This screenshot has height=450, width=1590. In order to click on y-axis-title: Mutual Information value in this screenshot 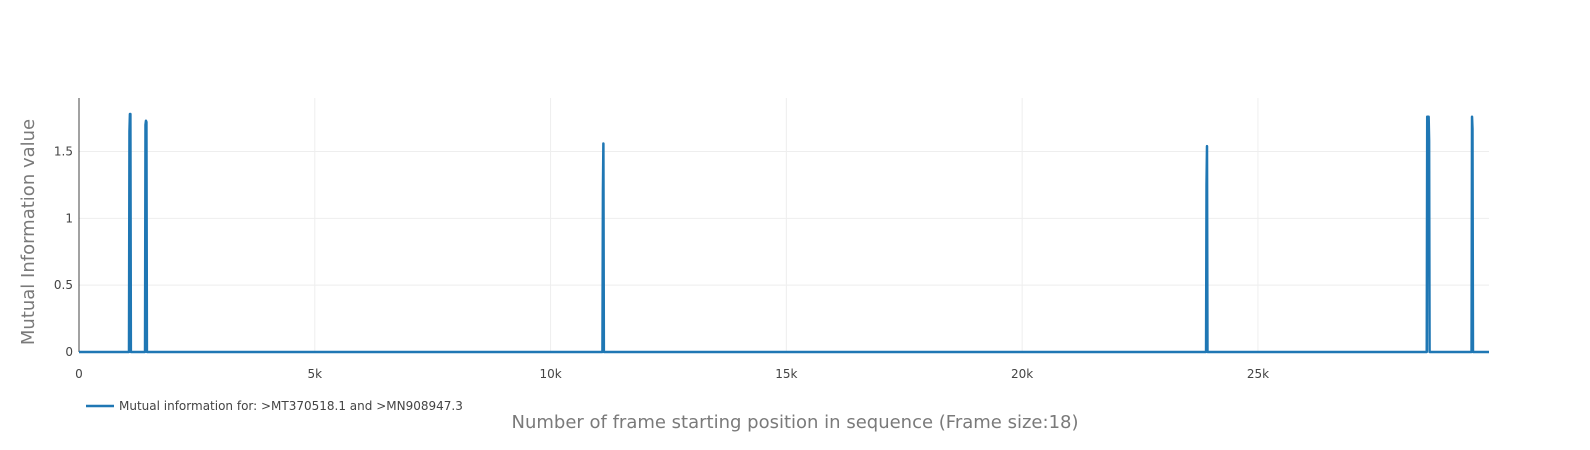, I will do `click(28, 232)`.